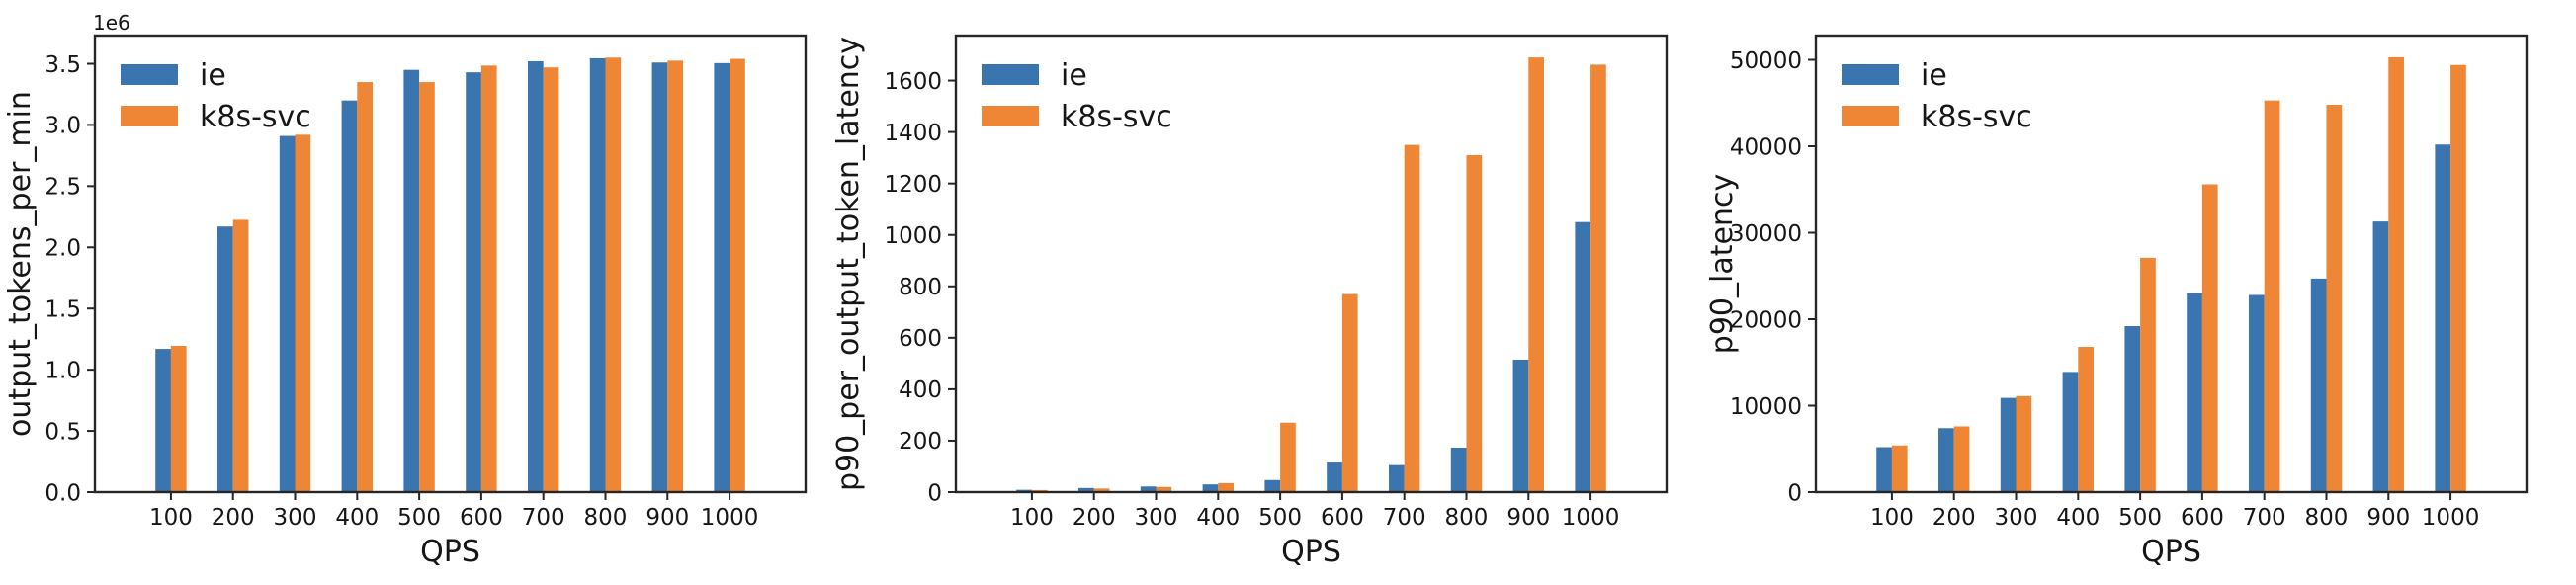  What do you see at coordinates (295, 518) in the screenshot?
I see `x-tick-label: 300` at bounding box center [295, 518].